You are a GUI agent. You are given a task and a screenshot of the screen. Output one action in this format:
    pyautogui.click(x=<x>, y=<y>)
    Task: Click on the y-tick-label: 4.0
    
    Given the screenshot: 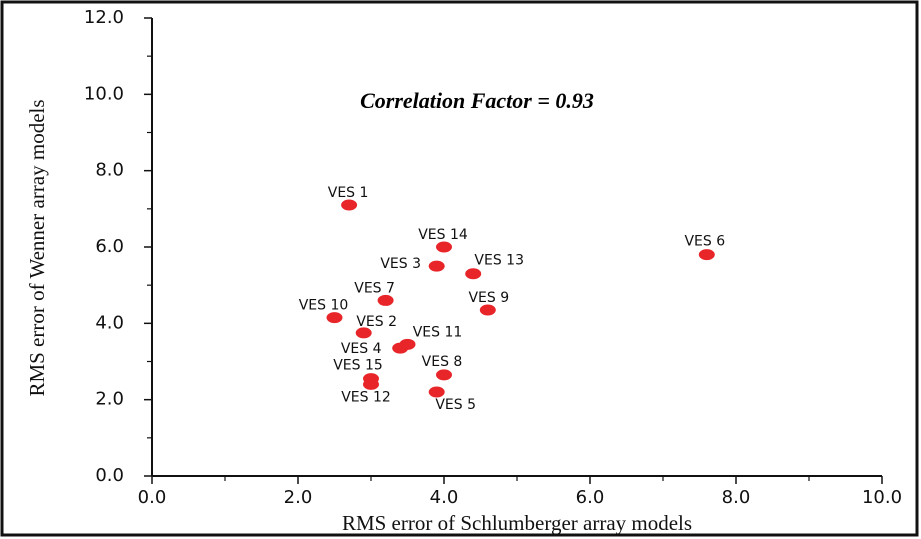 What is the action you would take?
    pyautogui.click(x=109, y=322)
    